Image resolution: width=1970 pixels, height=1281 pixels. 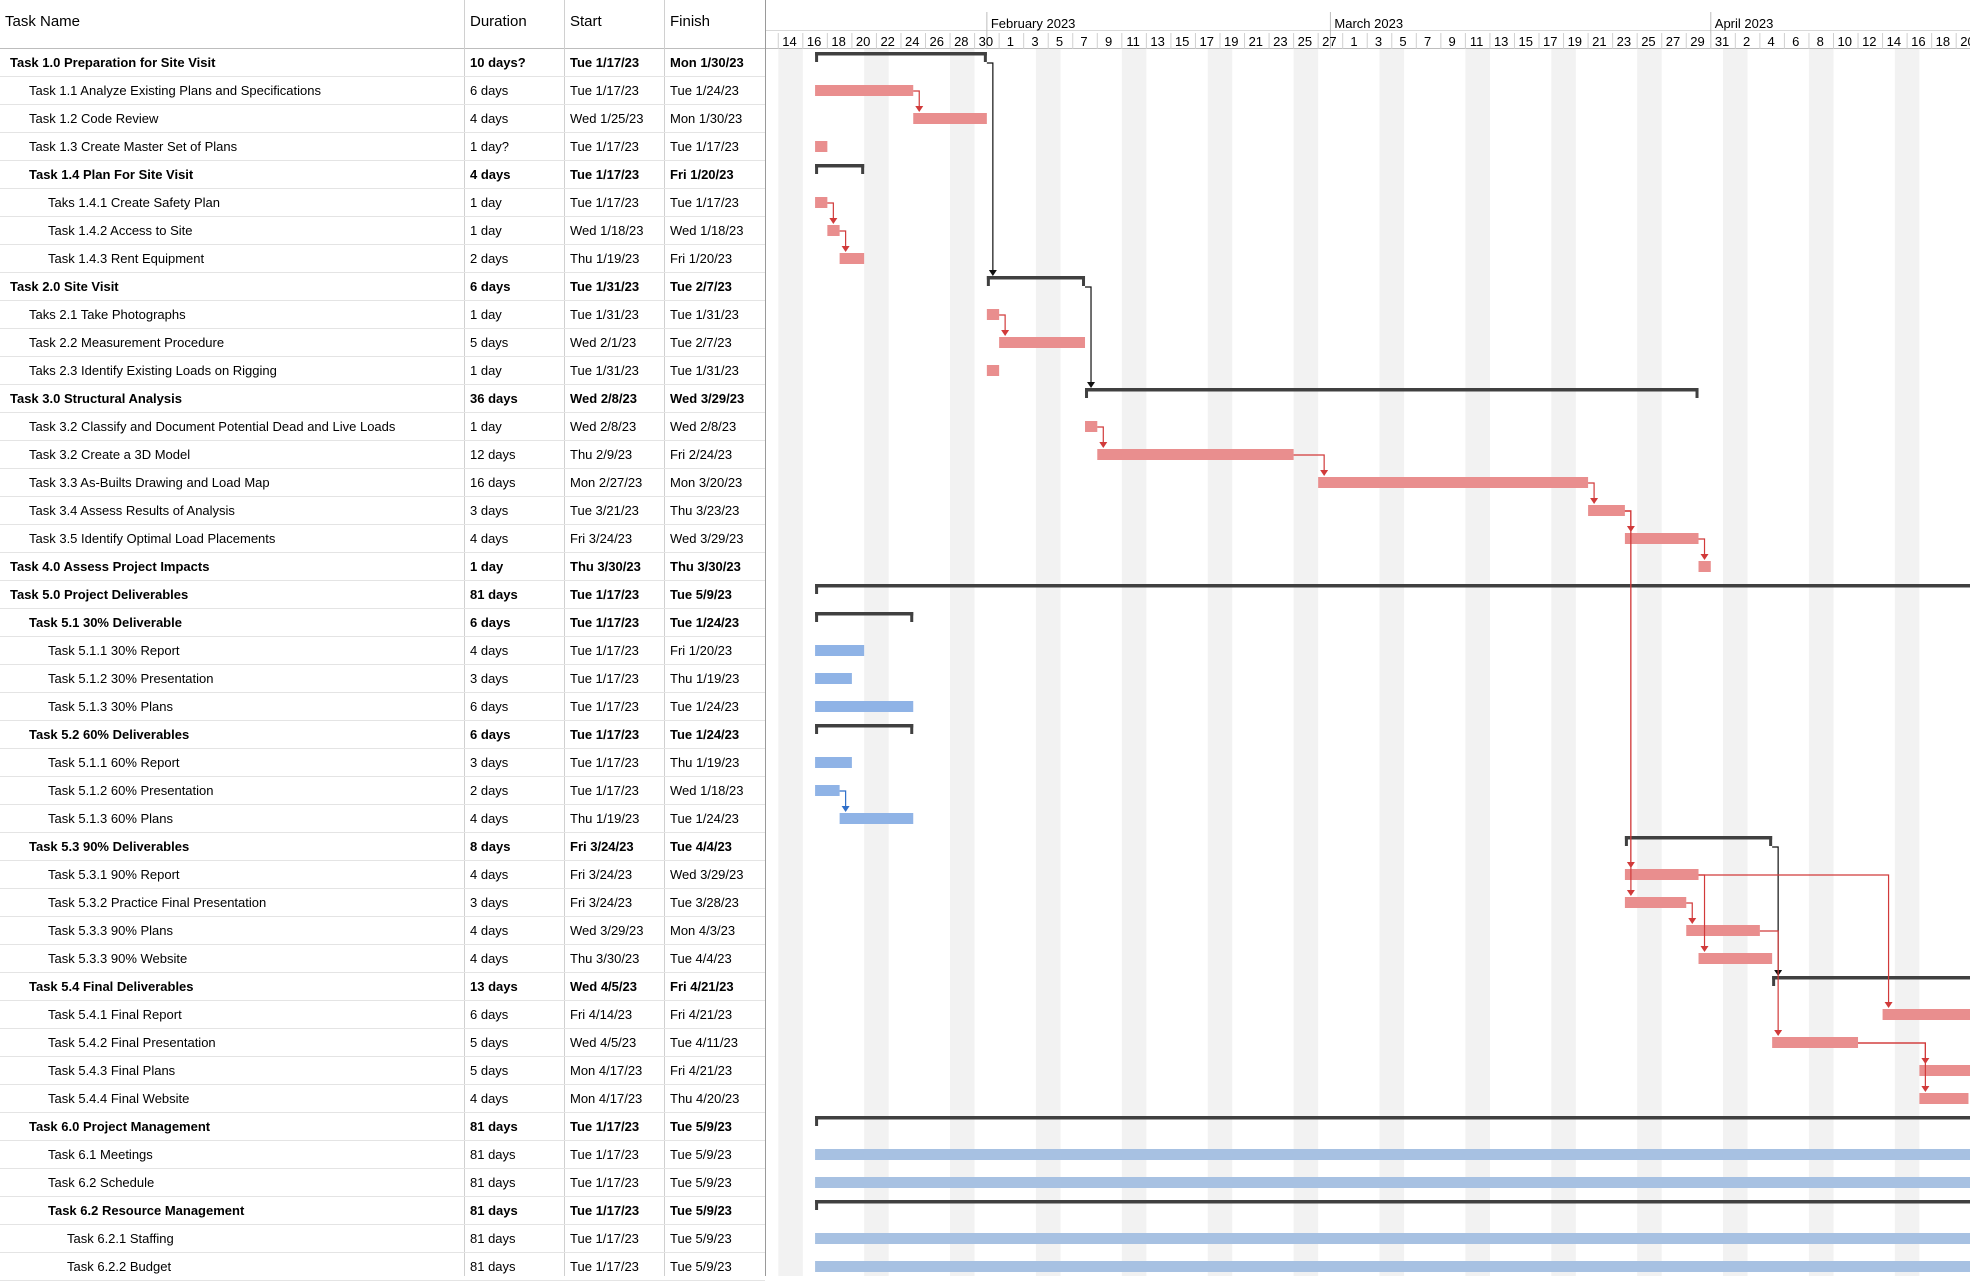 I want to click on start-cell: Fri 4/14/23, so click(x=601, y=1014).